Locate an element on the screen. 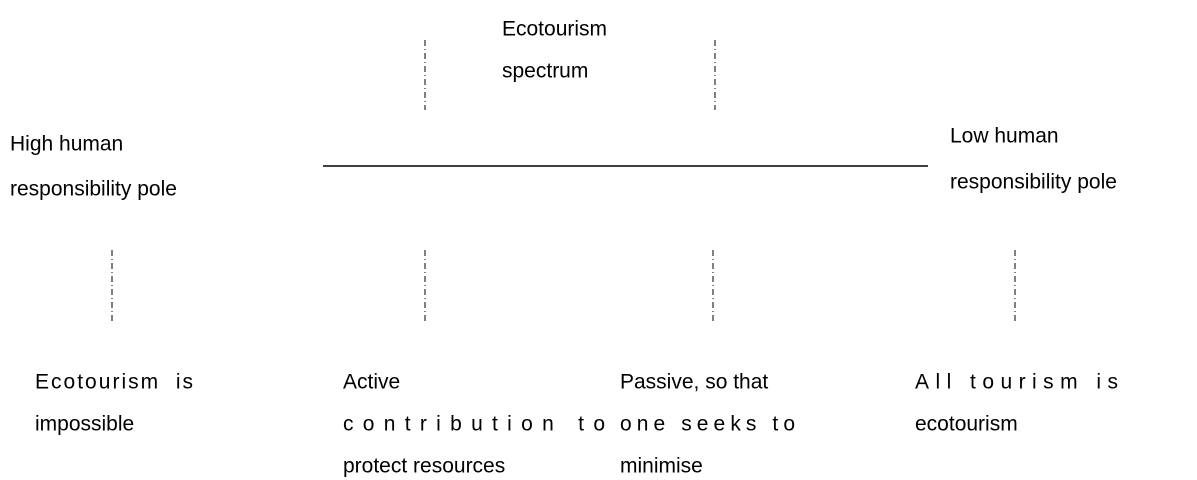 The width and height of the screenshot is (1197, 480). position-label: one seeks to is located at coordinates (707, 424).